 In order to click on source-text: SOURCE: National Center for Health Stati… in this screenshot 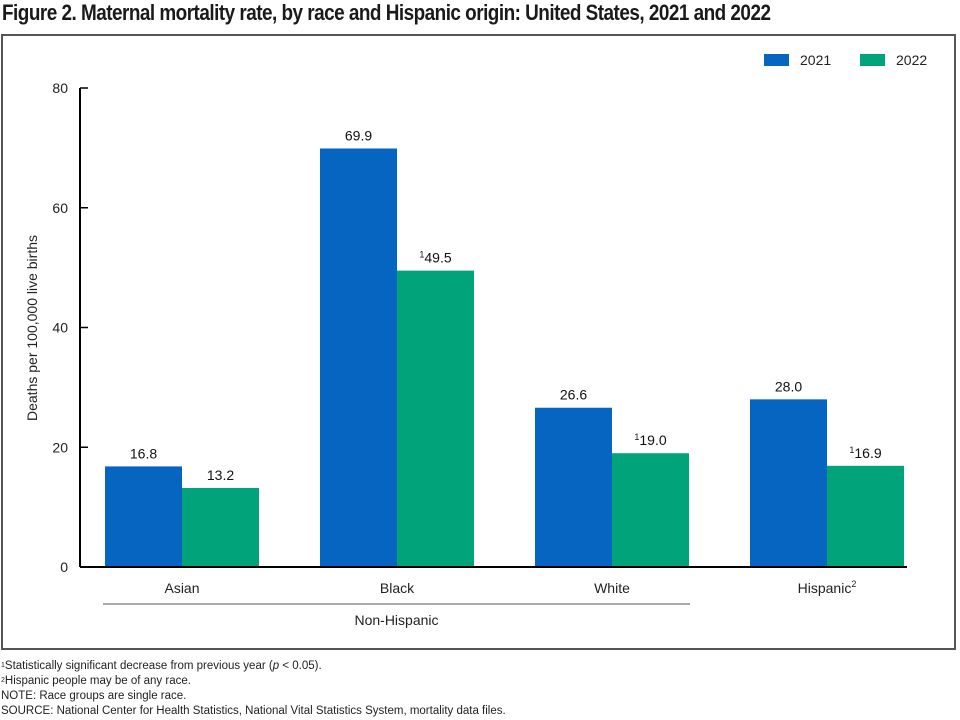, I will do `click(253, 711)`.